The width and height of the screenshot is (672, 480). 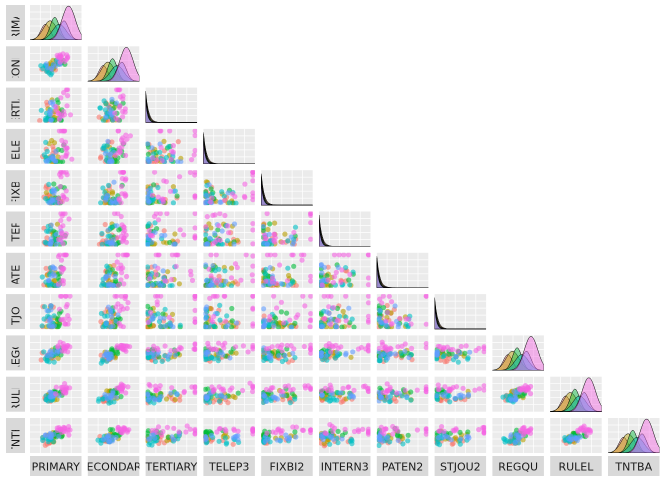 I want to click on column-label: SECONDARY, so click(x=114, y=467).